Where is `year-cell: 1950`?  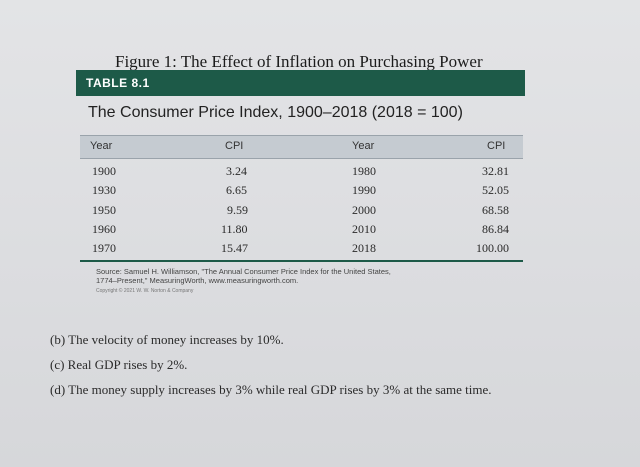 year-cell: 1950 is located at coordinates (104, 210).